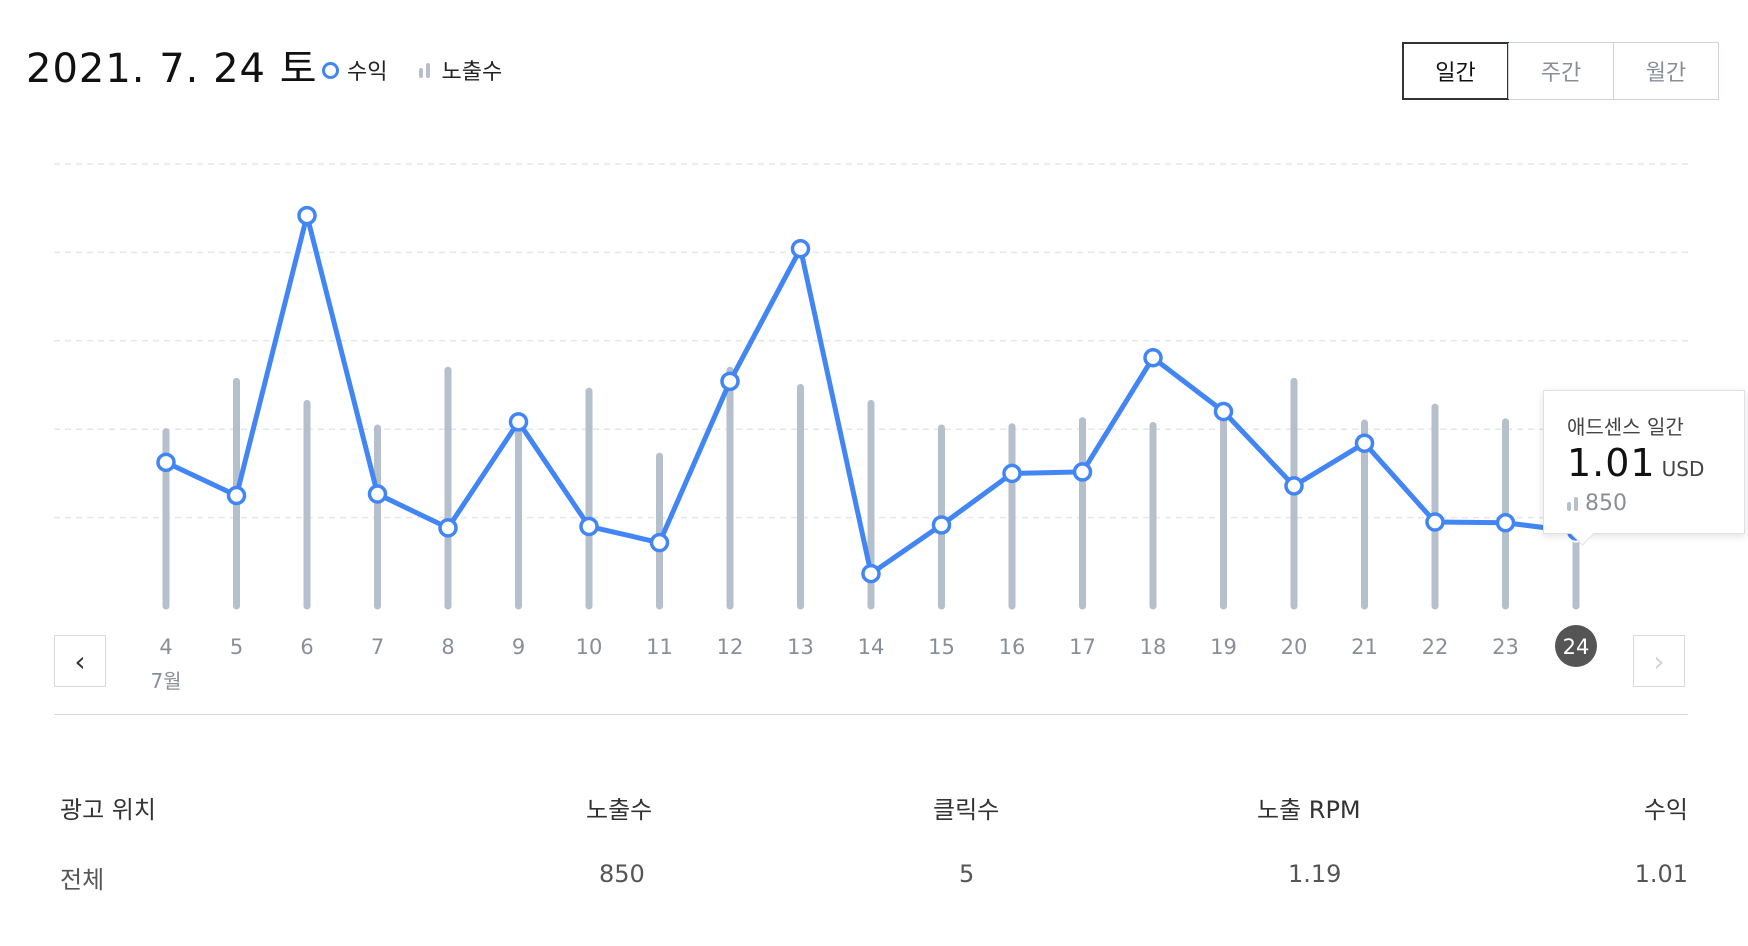 The image size is (1748, 946). What do you see at coordinates (330, 70) in the screenshot?
I see `revenue-ring-icon` at bounding box center [330, 70].